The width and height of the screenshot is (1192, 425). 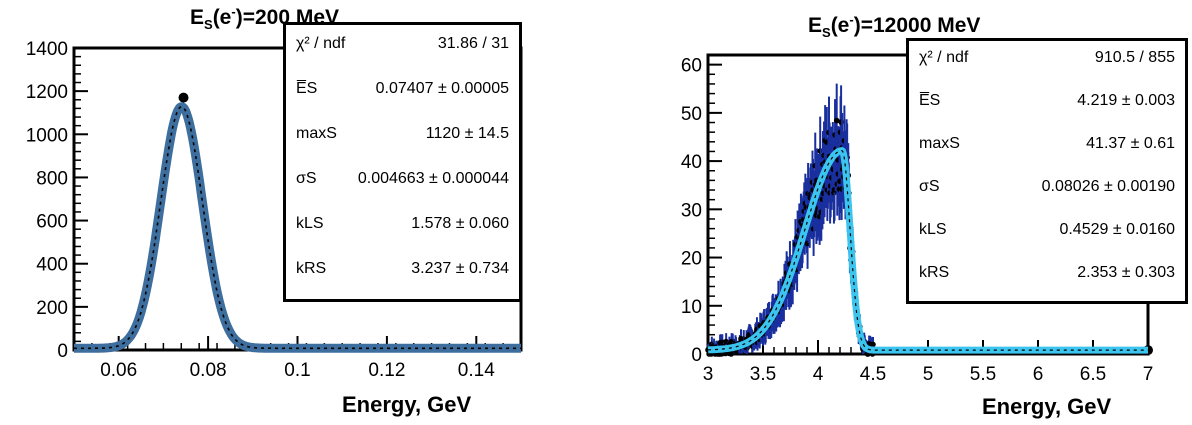 I want to click on x-tick-label: 3, so click(x=708, y=374).